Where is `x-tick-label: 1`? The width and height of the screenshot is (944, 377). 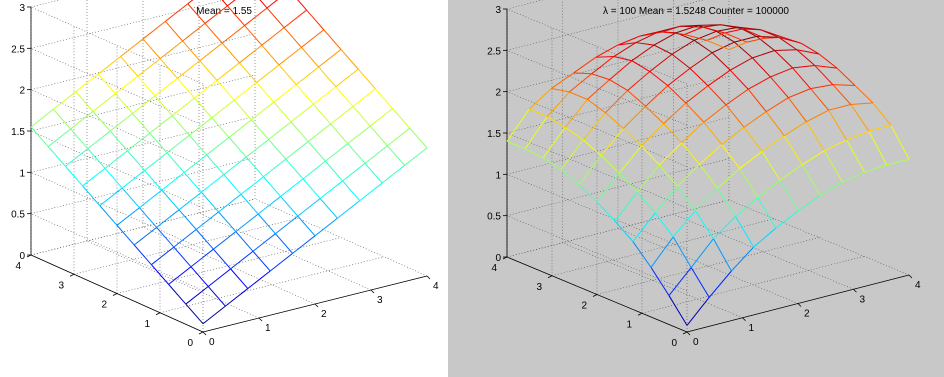
x-tick-label: 1 is located at coordinates (268, 328).